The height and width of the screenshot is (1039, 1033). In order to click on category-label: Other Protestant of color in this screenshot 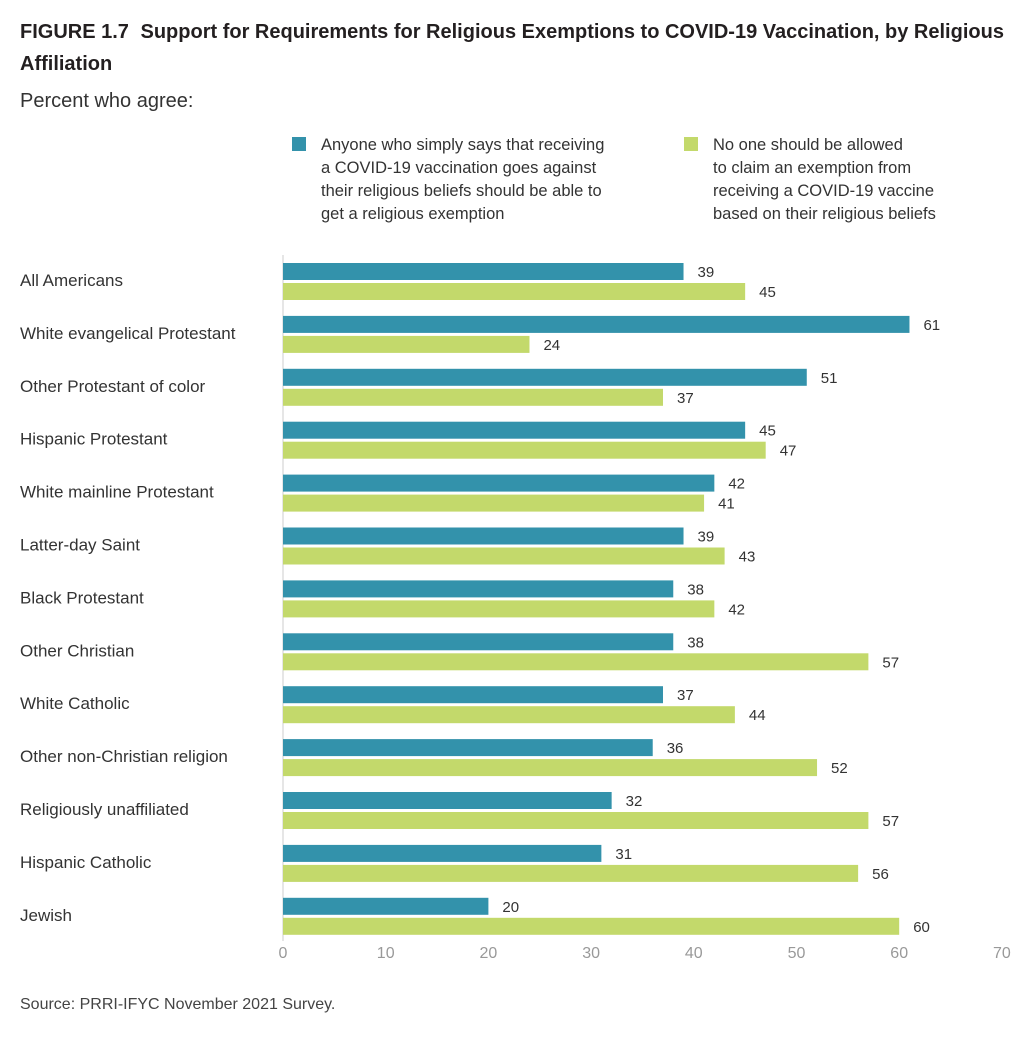, I will do `click(113, 386)`.